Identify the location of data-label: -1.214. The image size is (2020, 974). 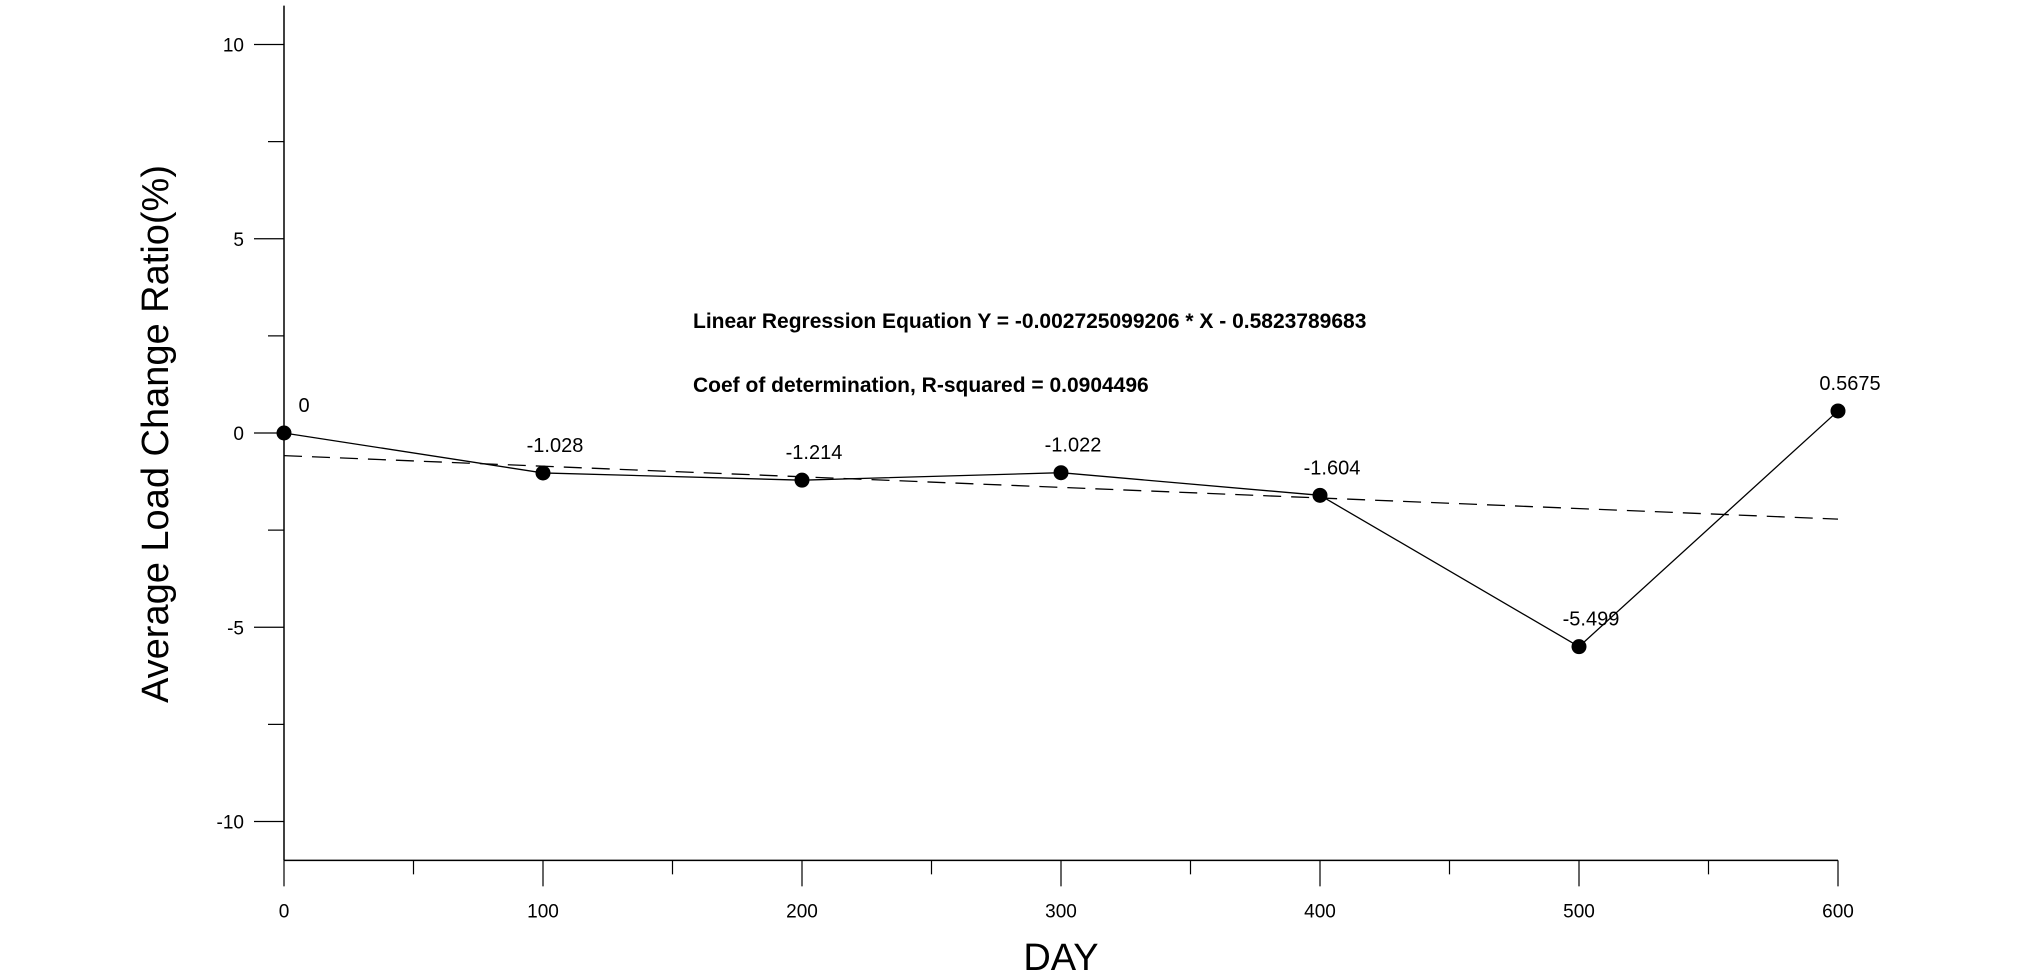
(814, 453).